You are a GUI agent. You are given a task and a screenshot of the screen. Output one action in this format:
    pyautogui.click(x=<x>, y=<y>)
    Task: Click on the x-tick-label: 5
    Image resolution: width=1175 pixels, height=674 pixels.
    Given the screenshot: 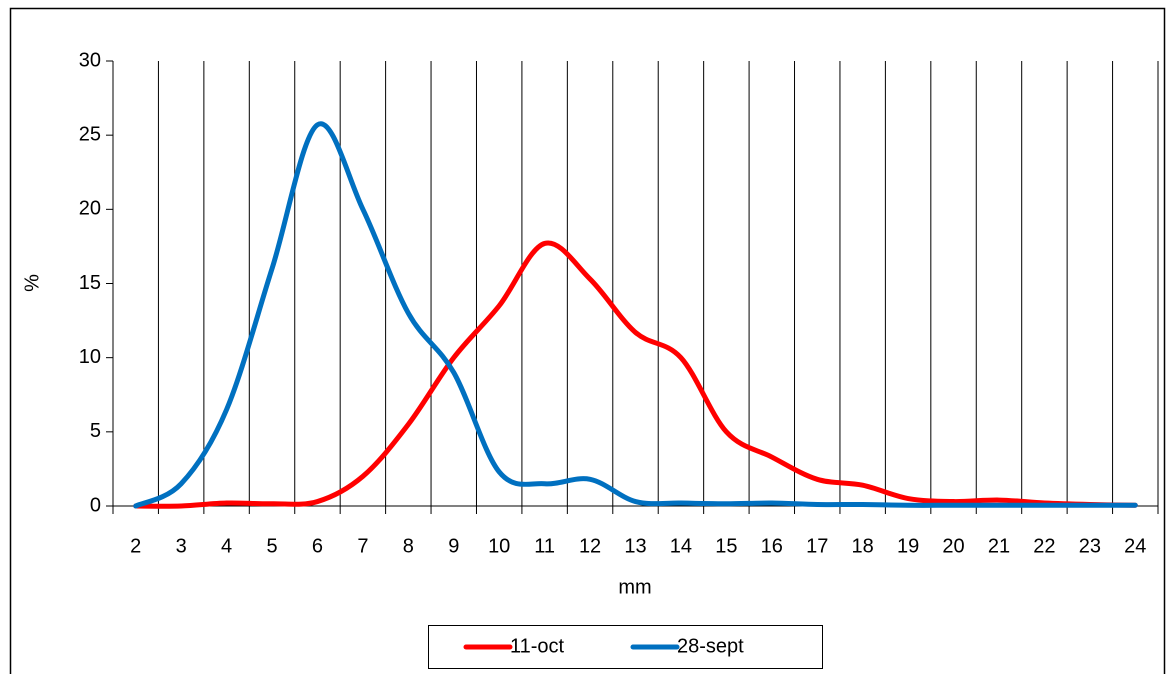 What is the action you would take?
    pyautogui.click(x=271, y=546)
    